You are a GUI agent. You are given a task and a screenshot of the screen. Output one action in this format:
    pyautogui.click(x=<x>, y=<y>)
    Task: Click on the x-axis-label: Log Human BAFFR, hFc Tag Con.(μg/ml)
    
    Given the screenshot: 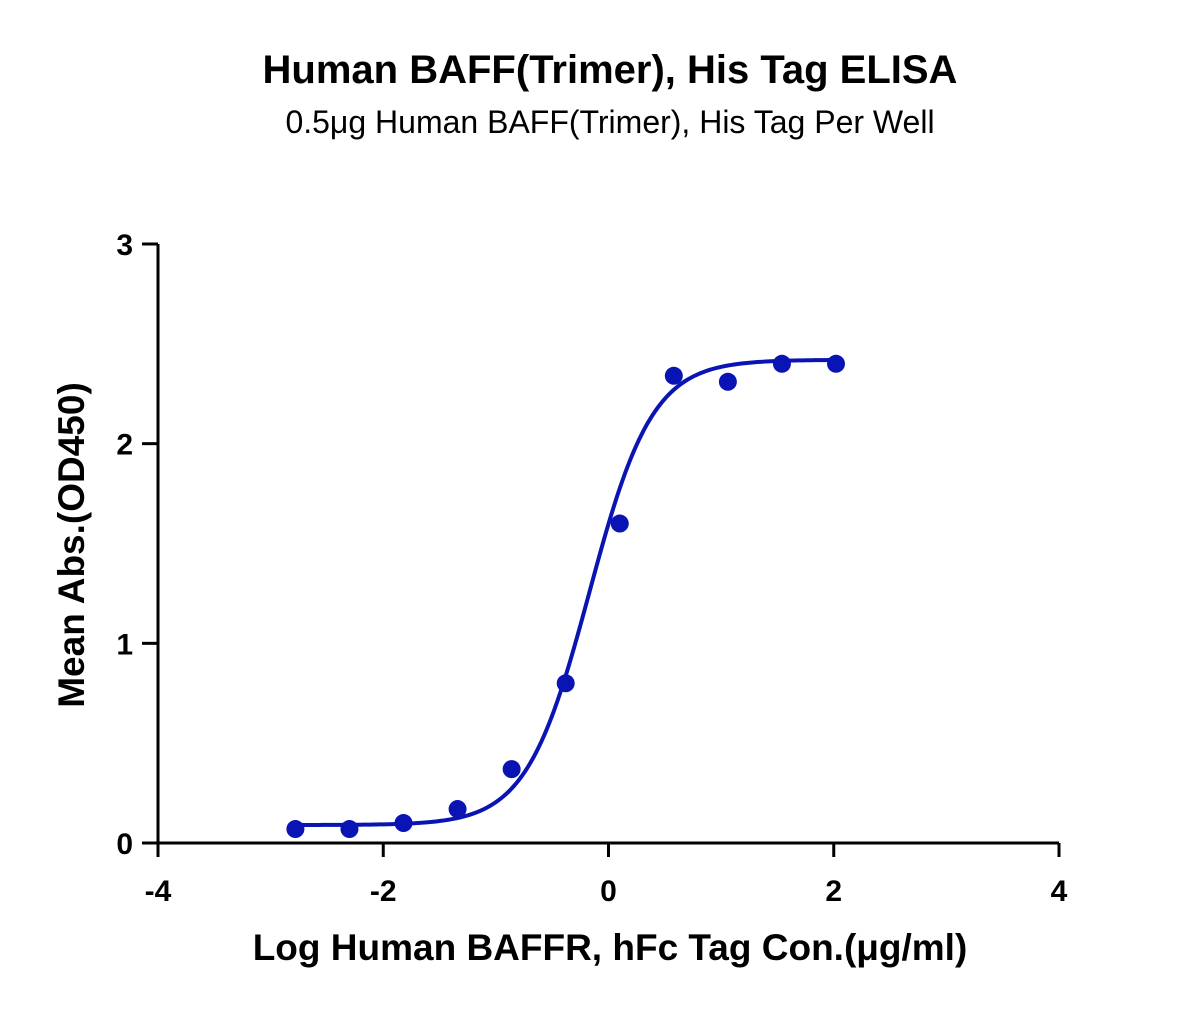 What is the action you would take?
    pyautogui.click(x=610, y=947)
    